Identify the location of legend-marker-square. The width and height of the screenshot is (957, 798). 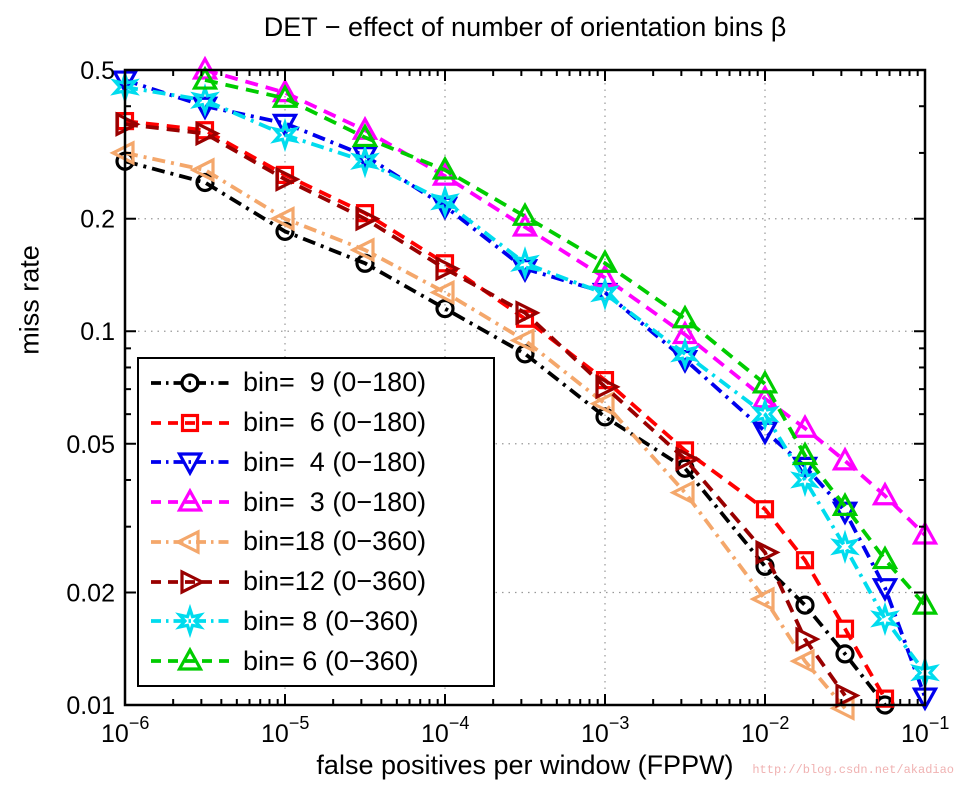
(190, 422).